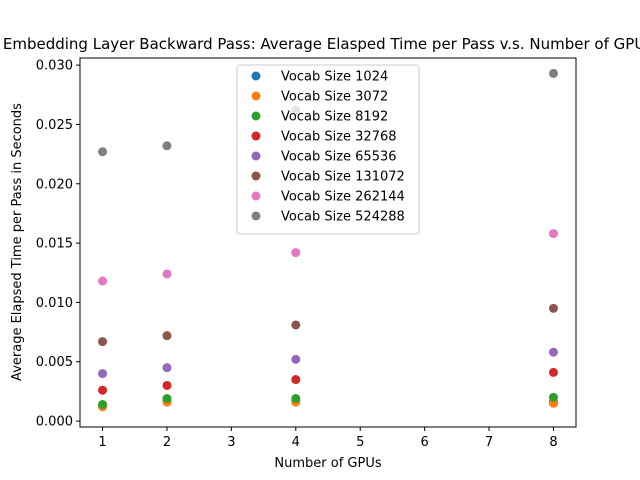 The height and width of the screenshot is (480, 640). I want to click on y-axis-ticks: 0.000 0.005 0.010 0.015 0.020 0.025 0.030, so click(58, 244).